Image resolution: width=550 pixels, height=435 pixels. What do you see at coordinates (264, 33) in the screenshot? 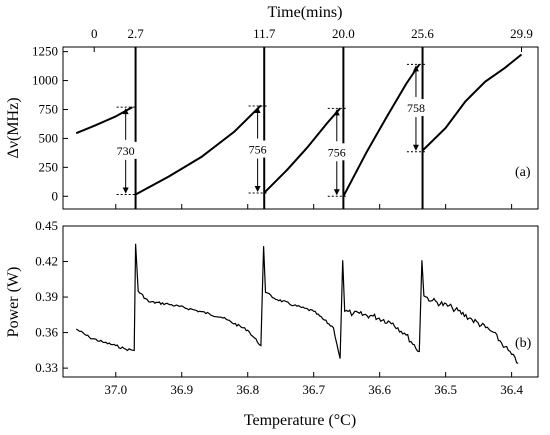
I see `top-tick-label: 11.7` at bounding box center [264, 33].